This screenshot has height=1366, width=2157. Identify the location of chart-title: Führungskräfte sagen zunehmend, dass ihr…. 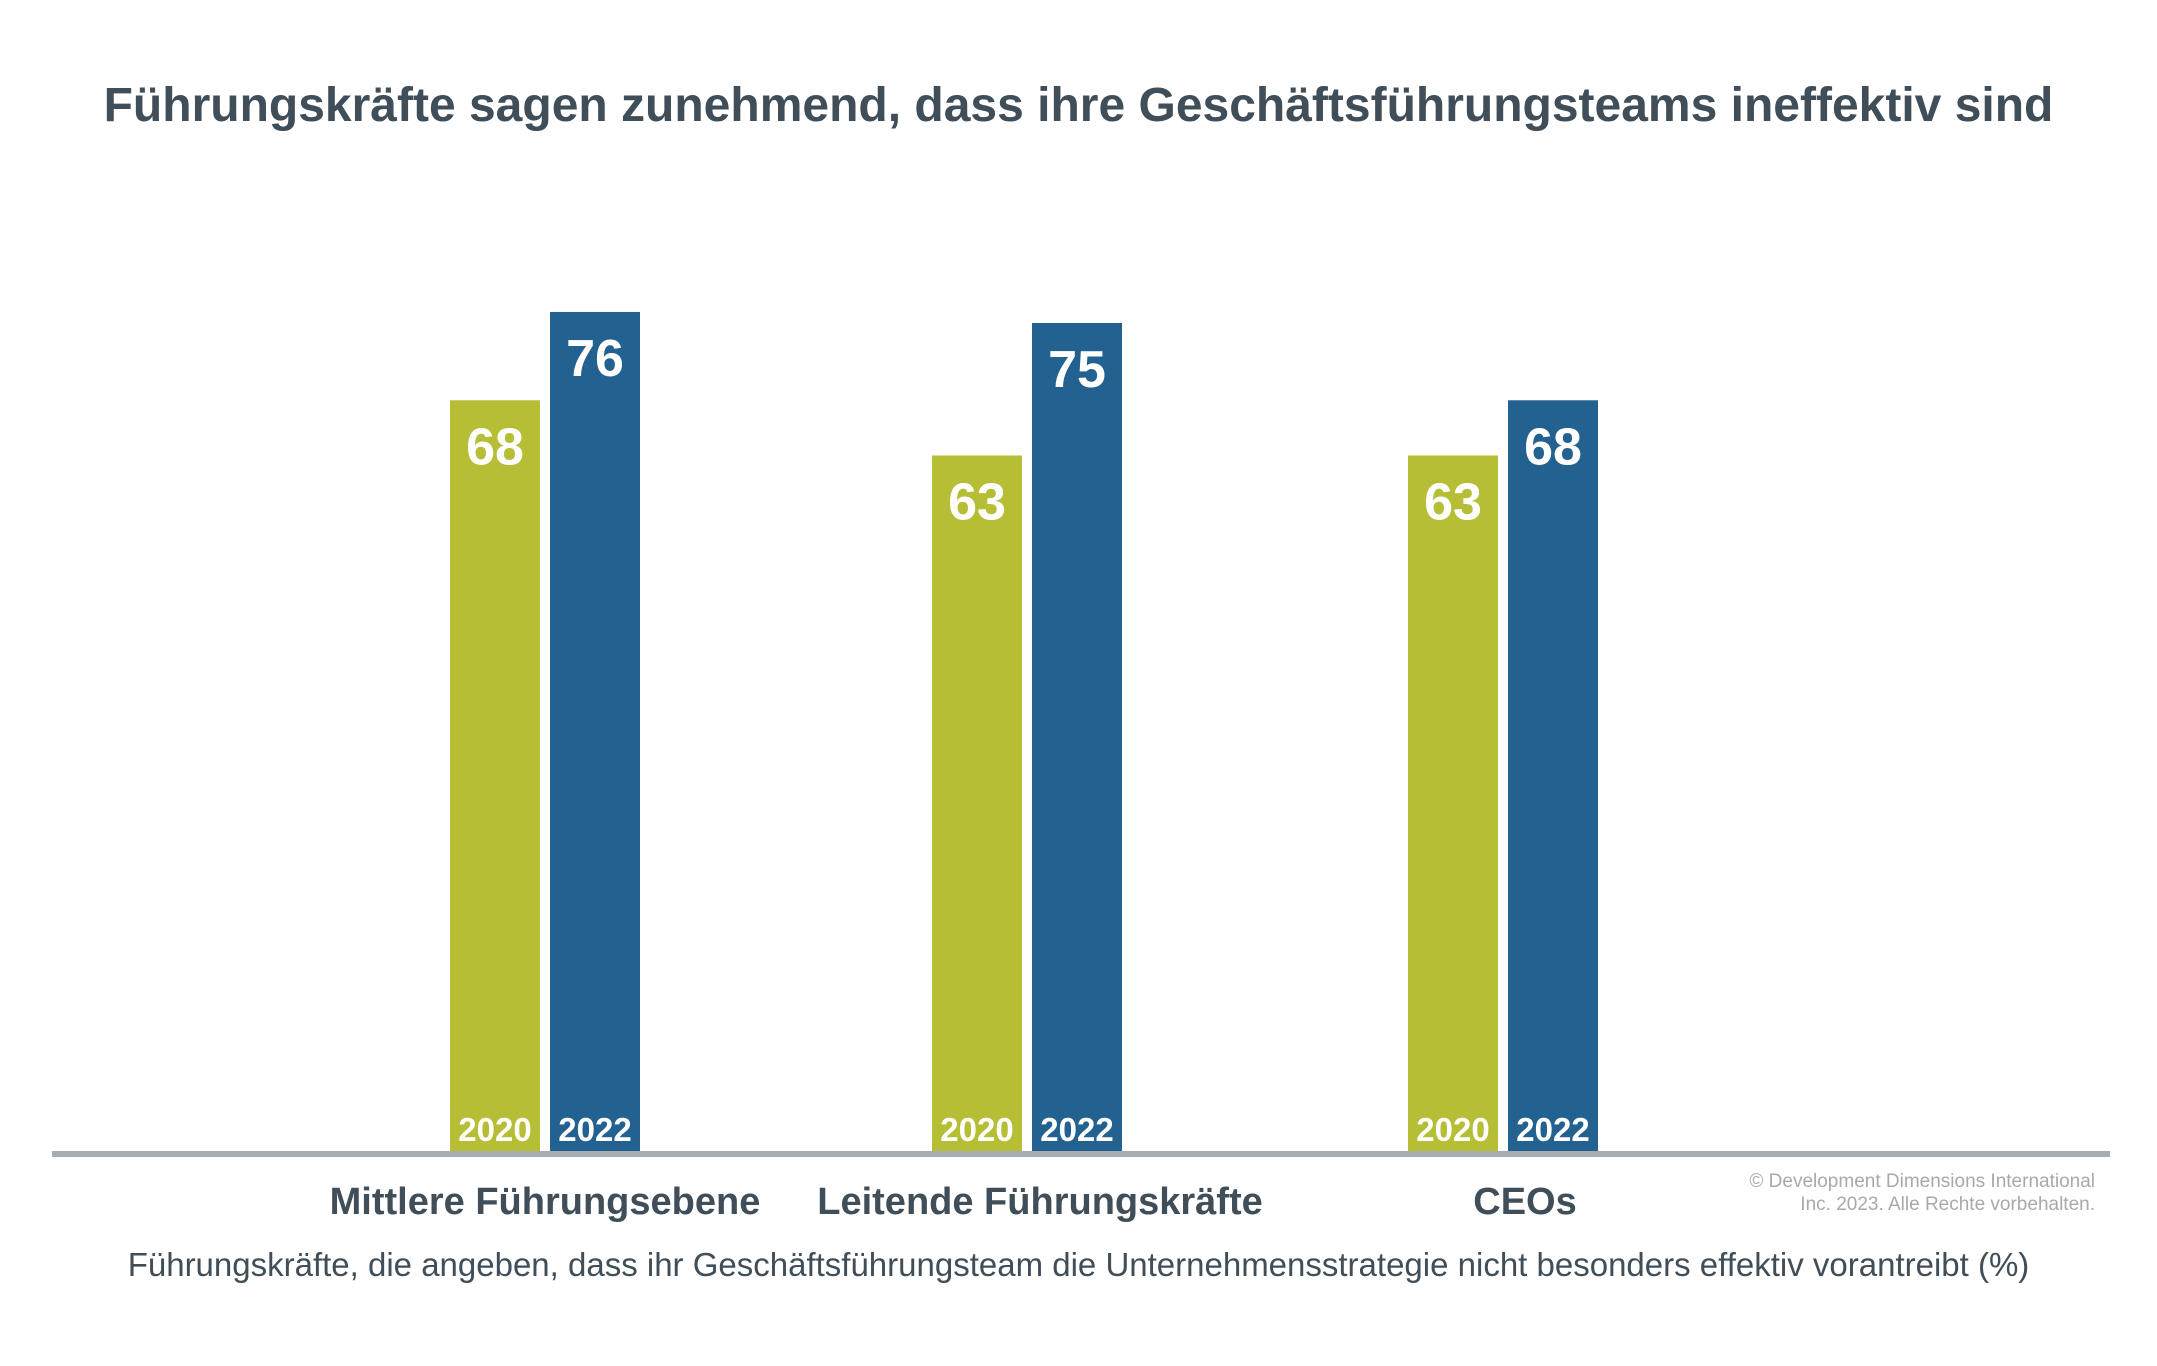
(1078, 105).